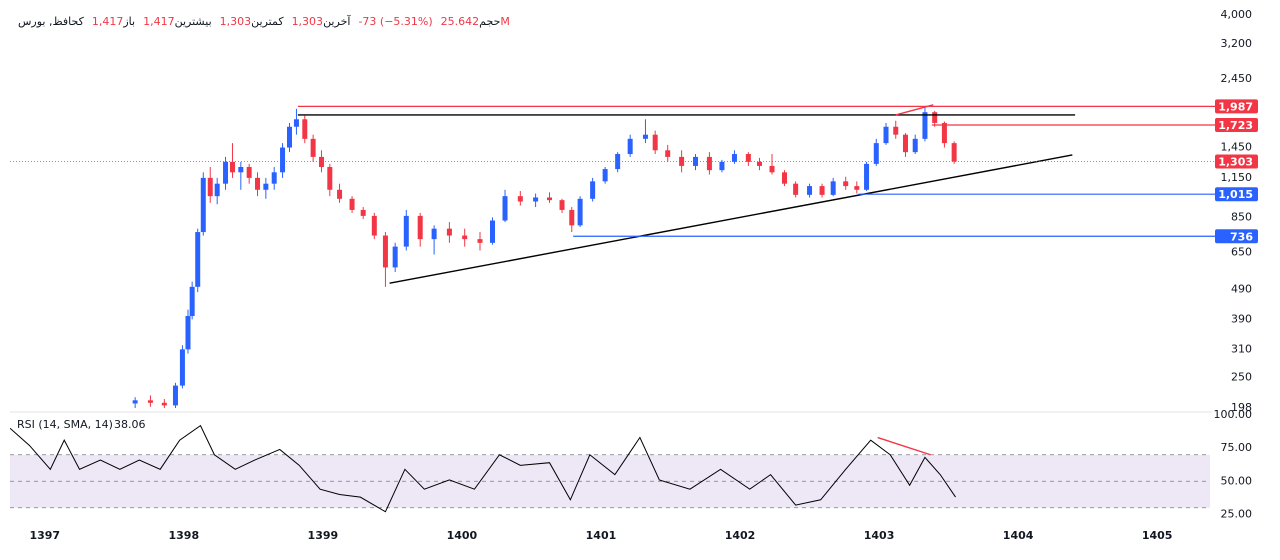  I want to click on y-tick-label: 25.00, so click(1237, 513).